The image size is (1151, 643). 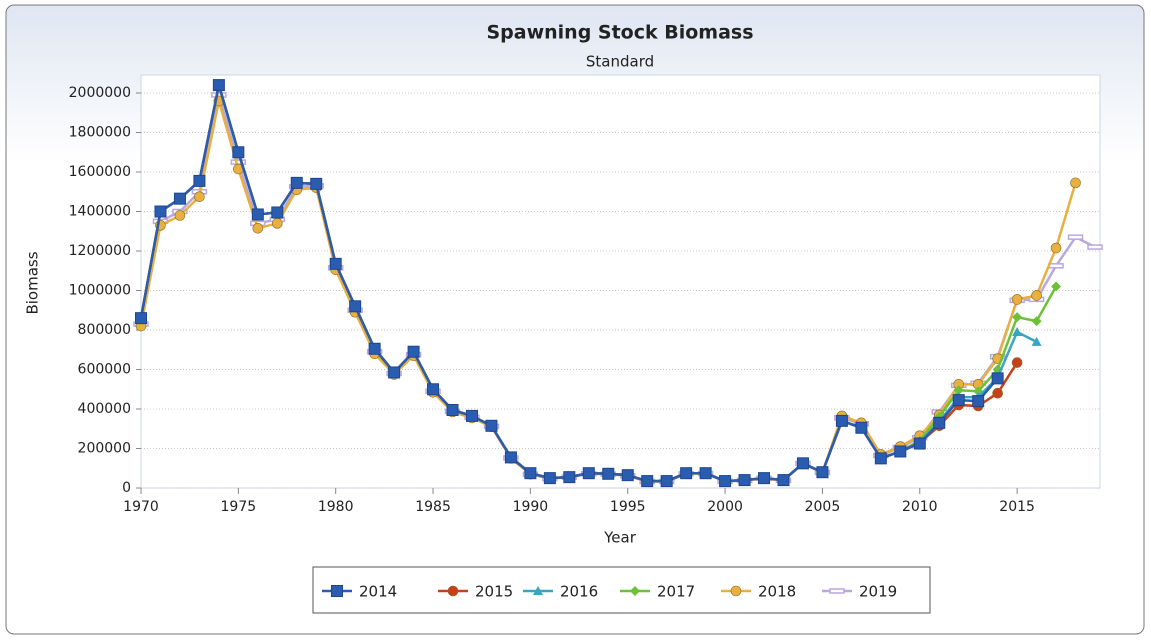 What do you see at coordinates (100, 251) in the screenshot?
I see `y-tick-label: 1200000` at bounding box center [100, 251].